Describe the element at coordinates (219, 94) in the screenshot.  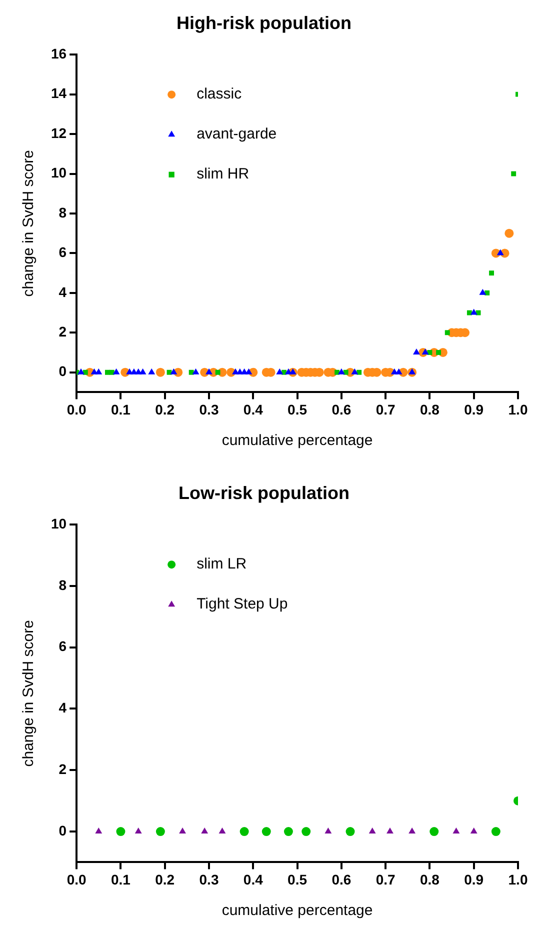
I see `legend-label: classic` at that location.